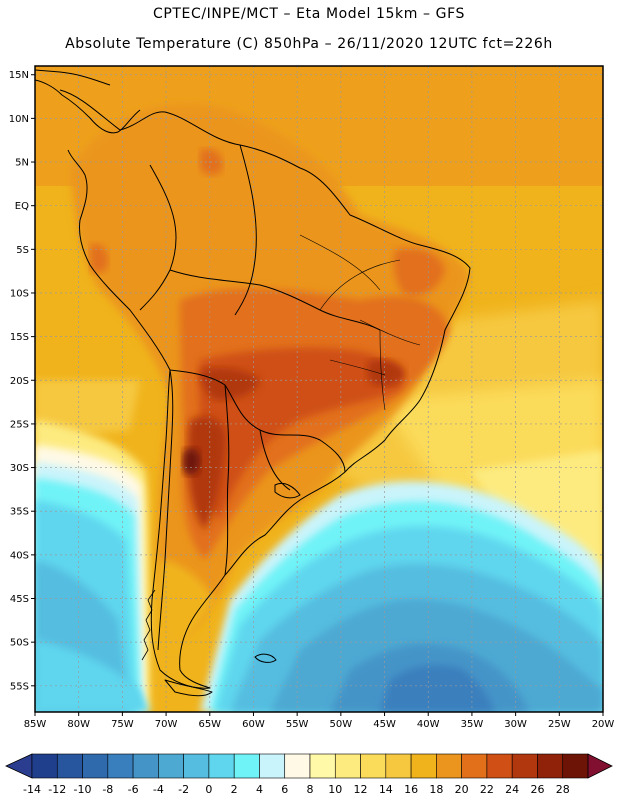 The width and height of the screenshot is (618, 800). Describe the element at coordinates (428, 724) in the screenshot. I see `lon-tick-label: 40W` at that location.